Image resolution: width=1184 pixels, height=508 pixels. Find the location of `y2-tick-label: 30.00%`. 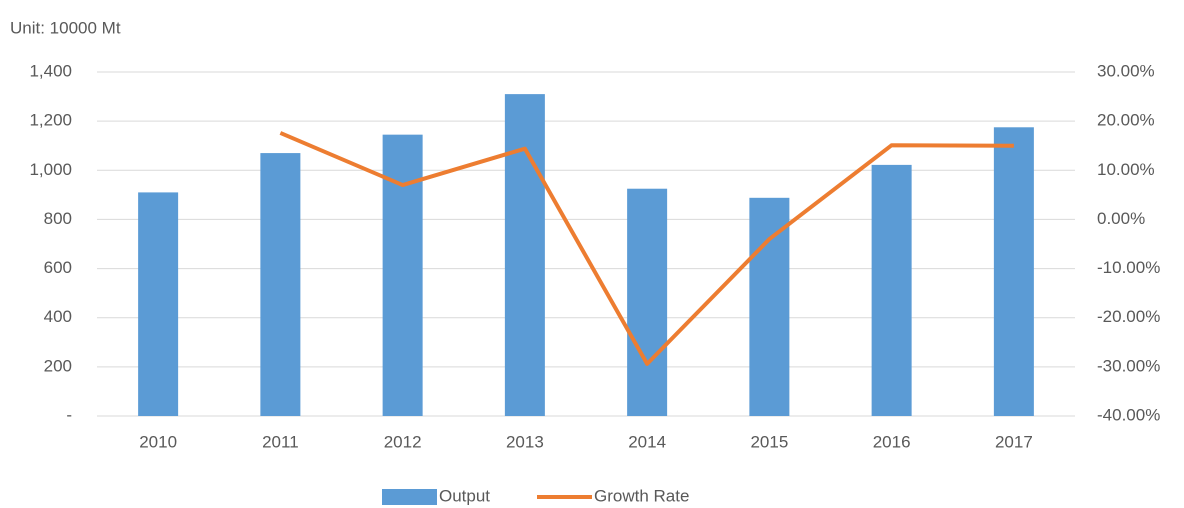

y2-tick-label: 30.00% is located at coordinates (1126, 70).